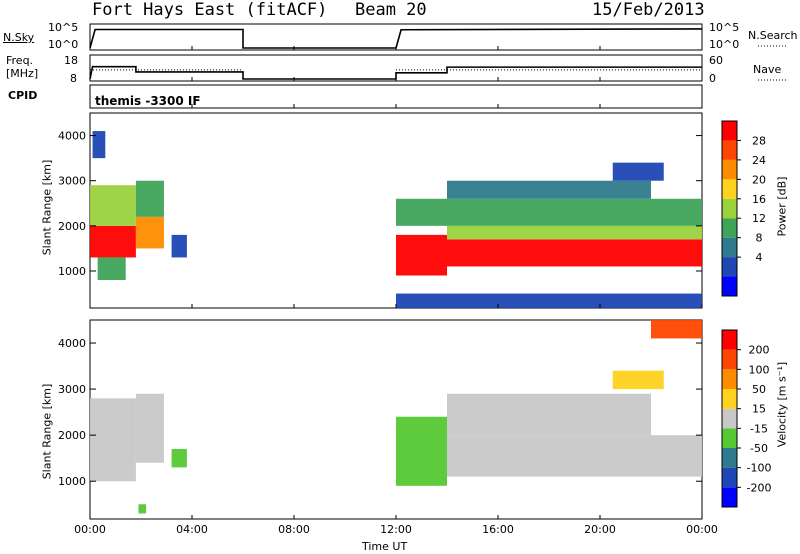  Describe the element at coordinates (63, 44) in the screenshot. I see `nsky-tick-bottom: 10^0` at that location.